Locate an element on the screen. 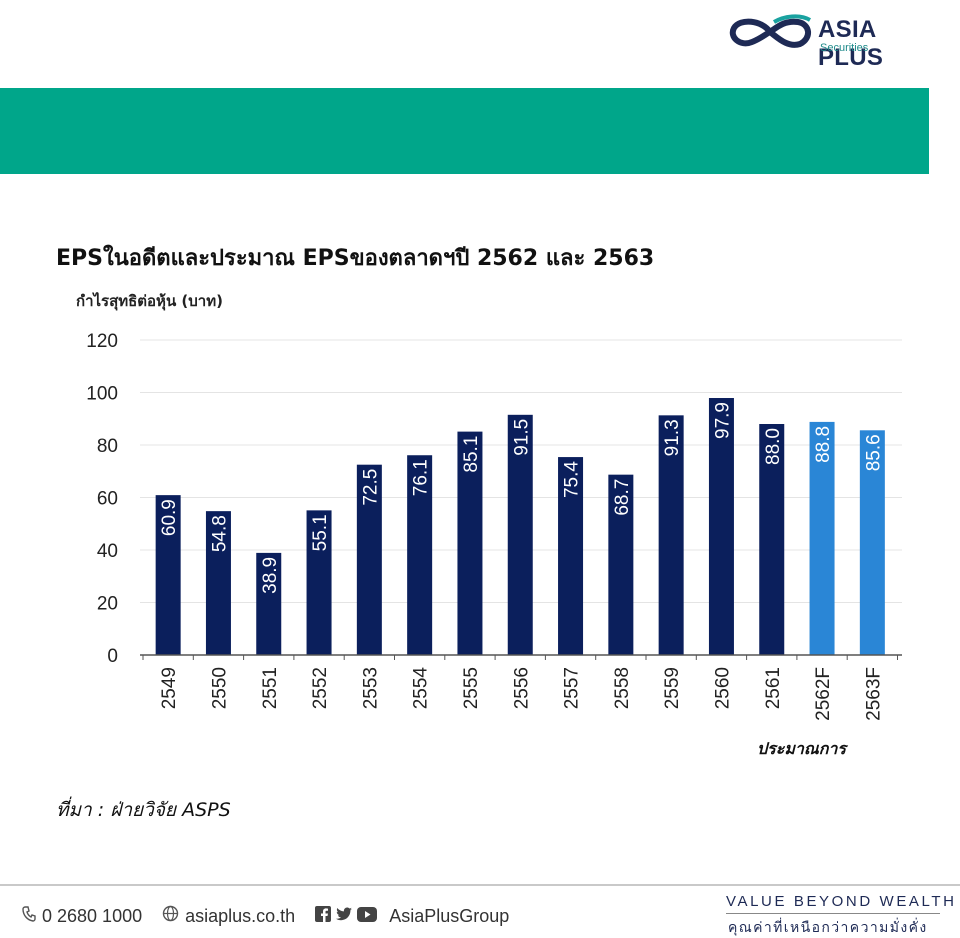  data-label: 54.8 is located at coordinates (219, 533).